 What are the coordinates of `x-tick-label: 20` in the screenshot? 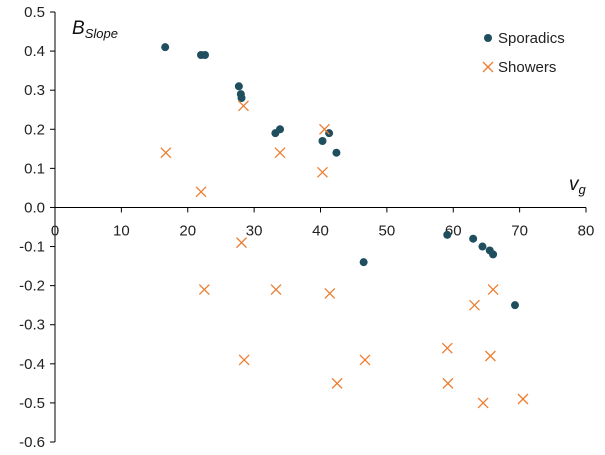 It's located at (187, 230).